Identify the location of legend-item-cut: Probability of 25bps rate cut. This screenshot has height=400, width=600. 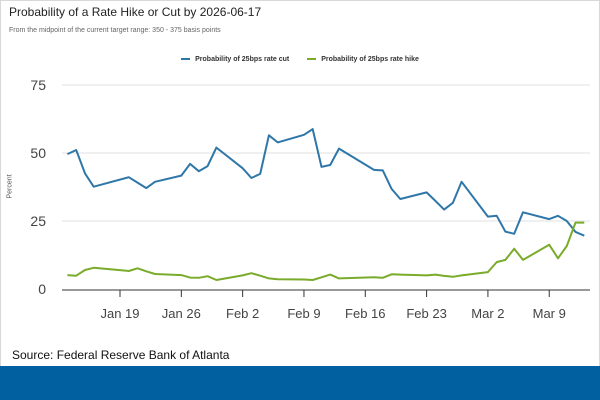
(235, 59).